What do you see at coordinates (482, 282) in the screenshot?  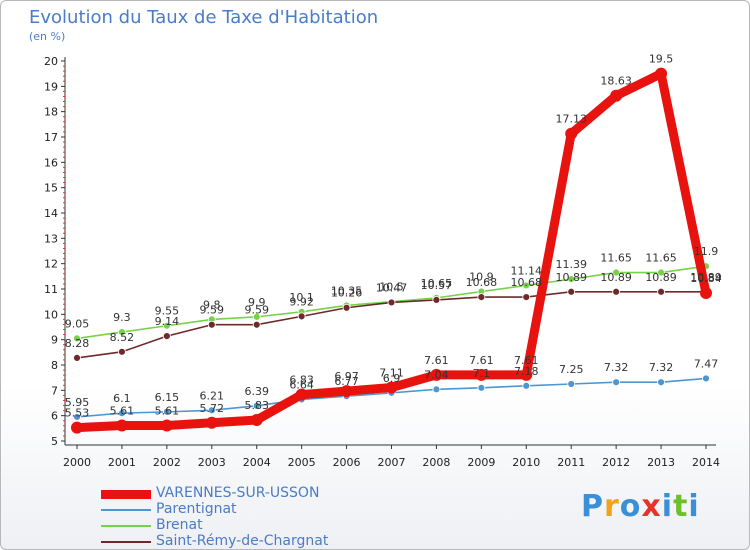 I see `data-label: 10.68` at bounding box center [482, 282].